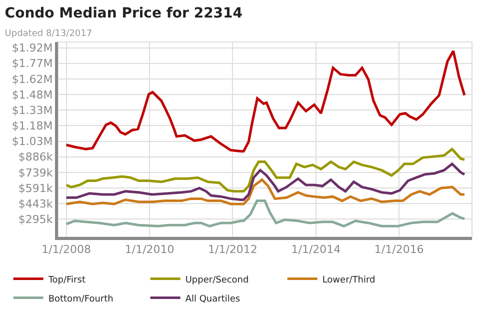 Image resolution: width=480 pixels, height=320 pixels. Describe the element at coordinates (32, 110) in the screenshot. I see `y-tick-label: $1.33M` at that location.